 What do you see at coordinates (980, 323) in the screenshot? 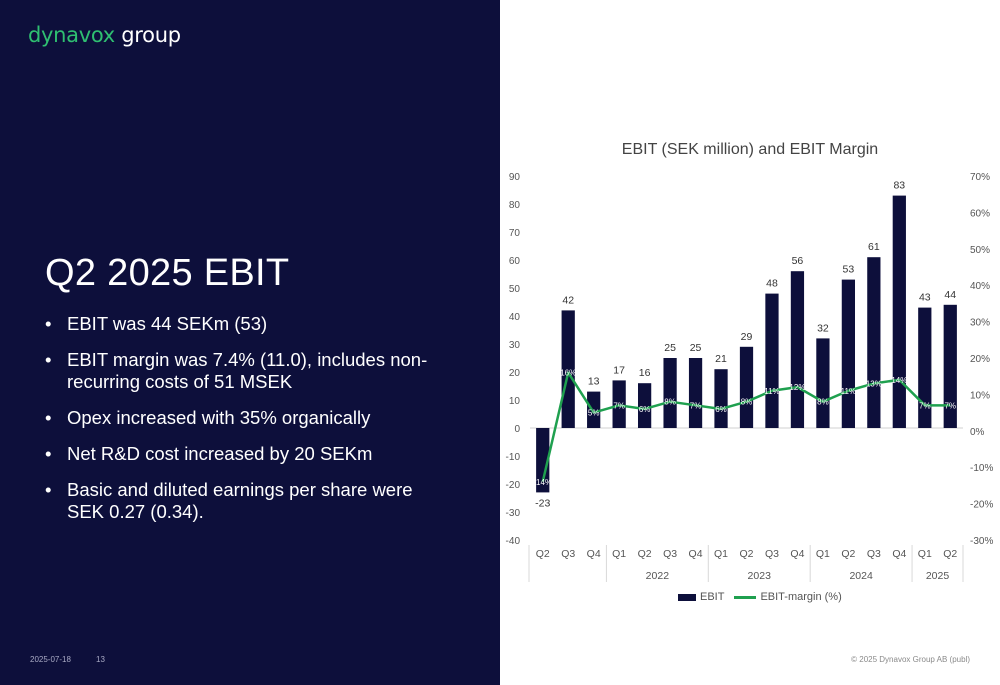
I see `right-axis-tick-label: 30%` at bounding box center [980, 323].